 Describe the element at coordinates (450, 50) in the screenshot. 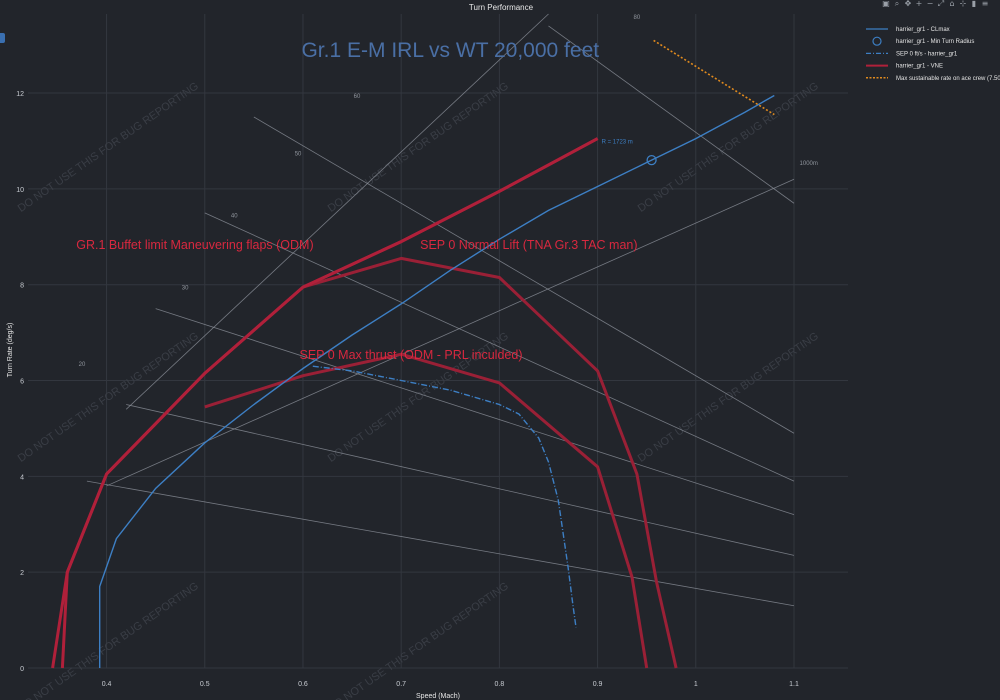

I see `annotation-text: Gr.1 E-M IRL vs WT 20,000 feet` at that location.